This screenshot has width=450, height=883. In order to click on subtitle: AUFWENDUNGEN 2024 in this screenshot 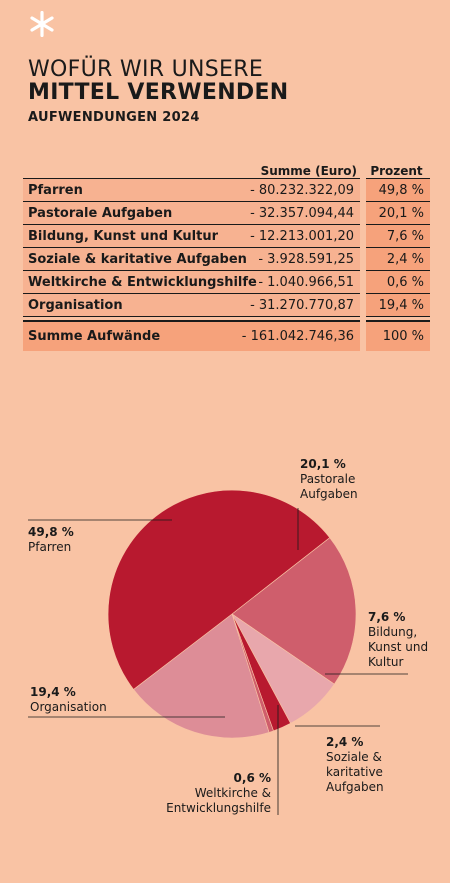, I will do `click(114, 117)`.